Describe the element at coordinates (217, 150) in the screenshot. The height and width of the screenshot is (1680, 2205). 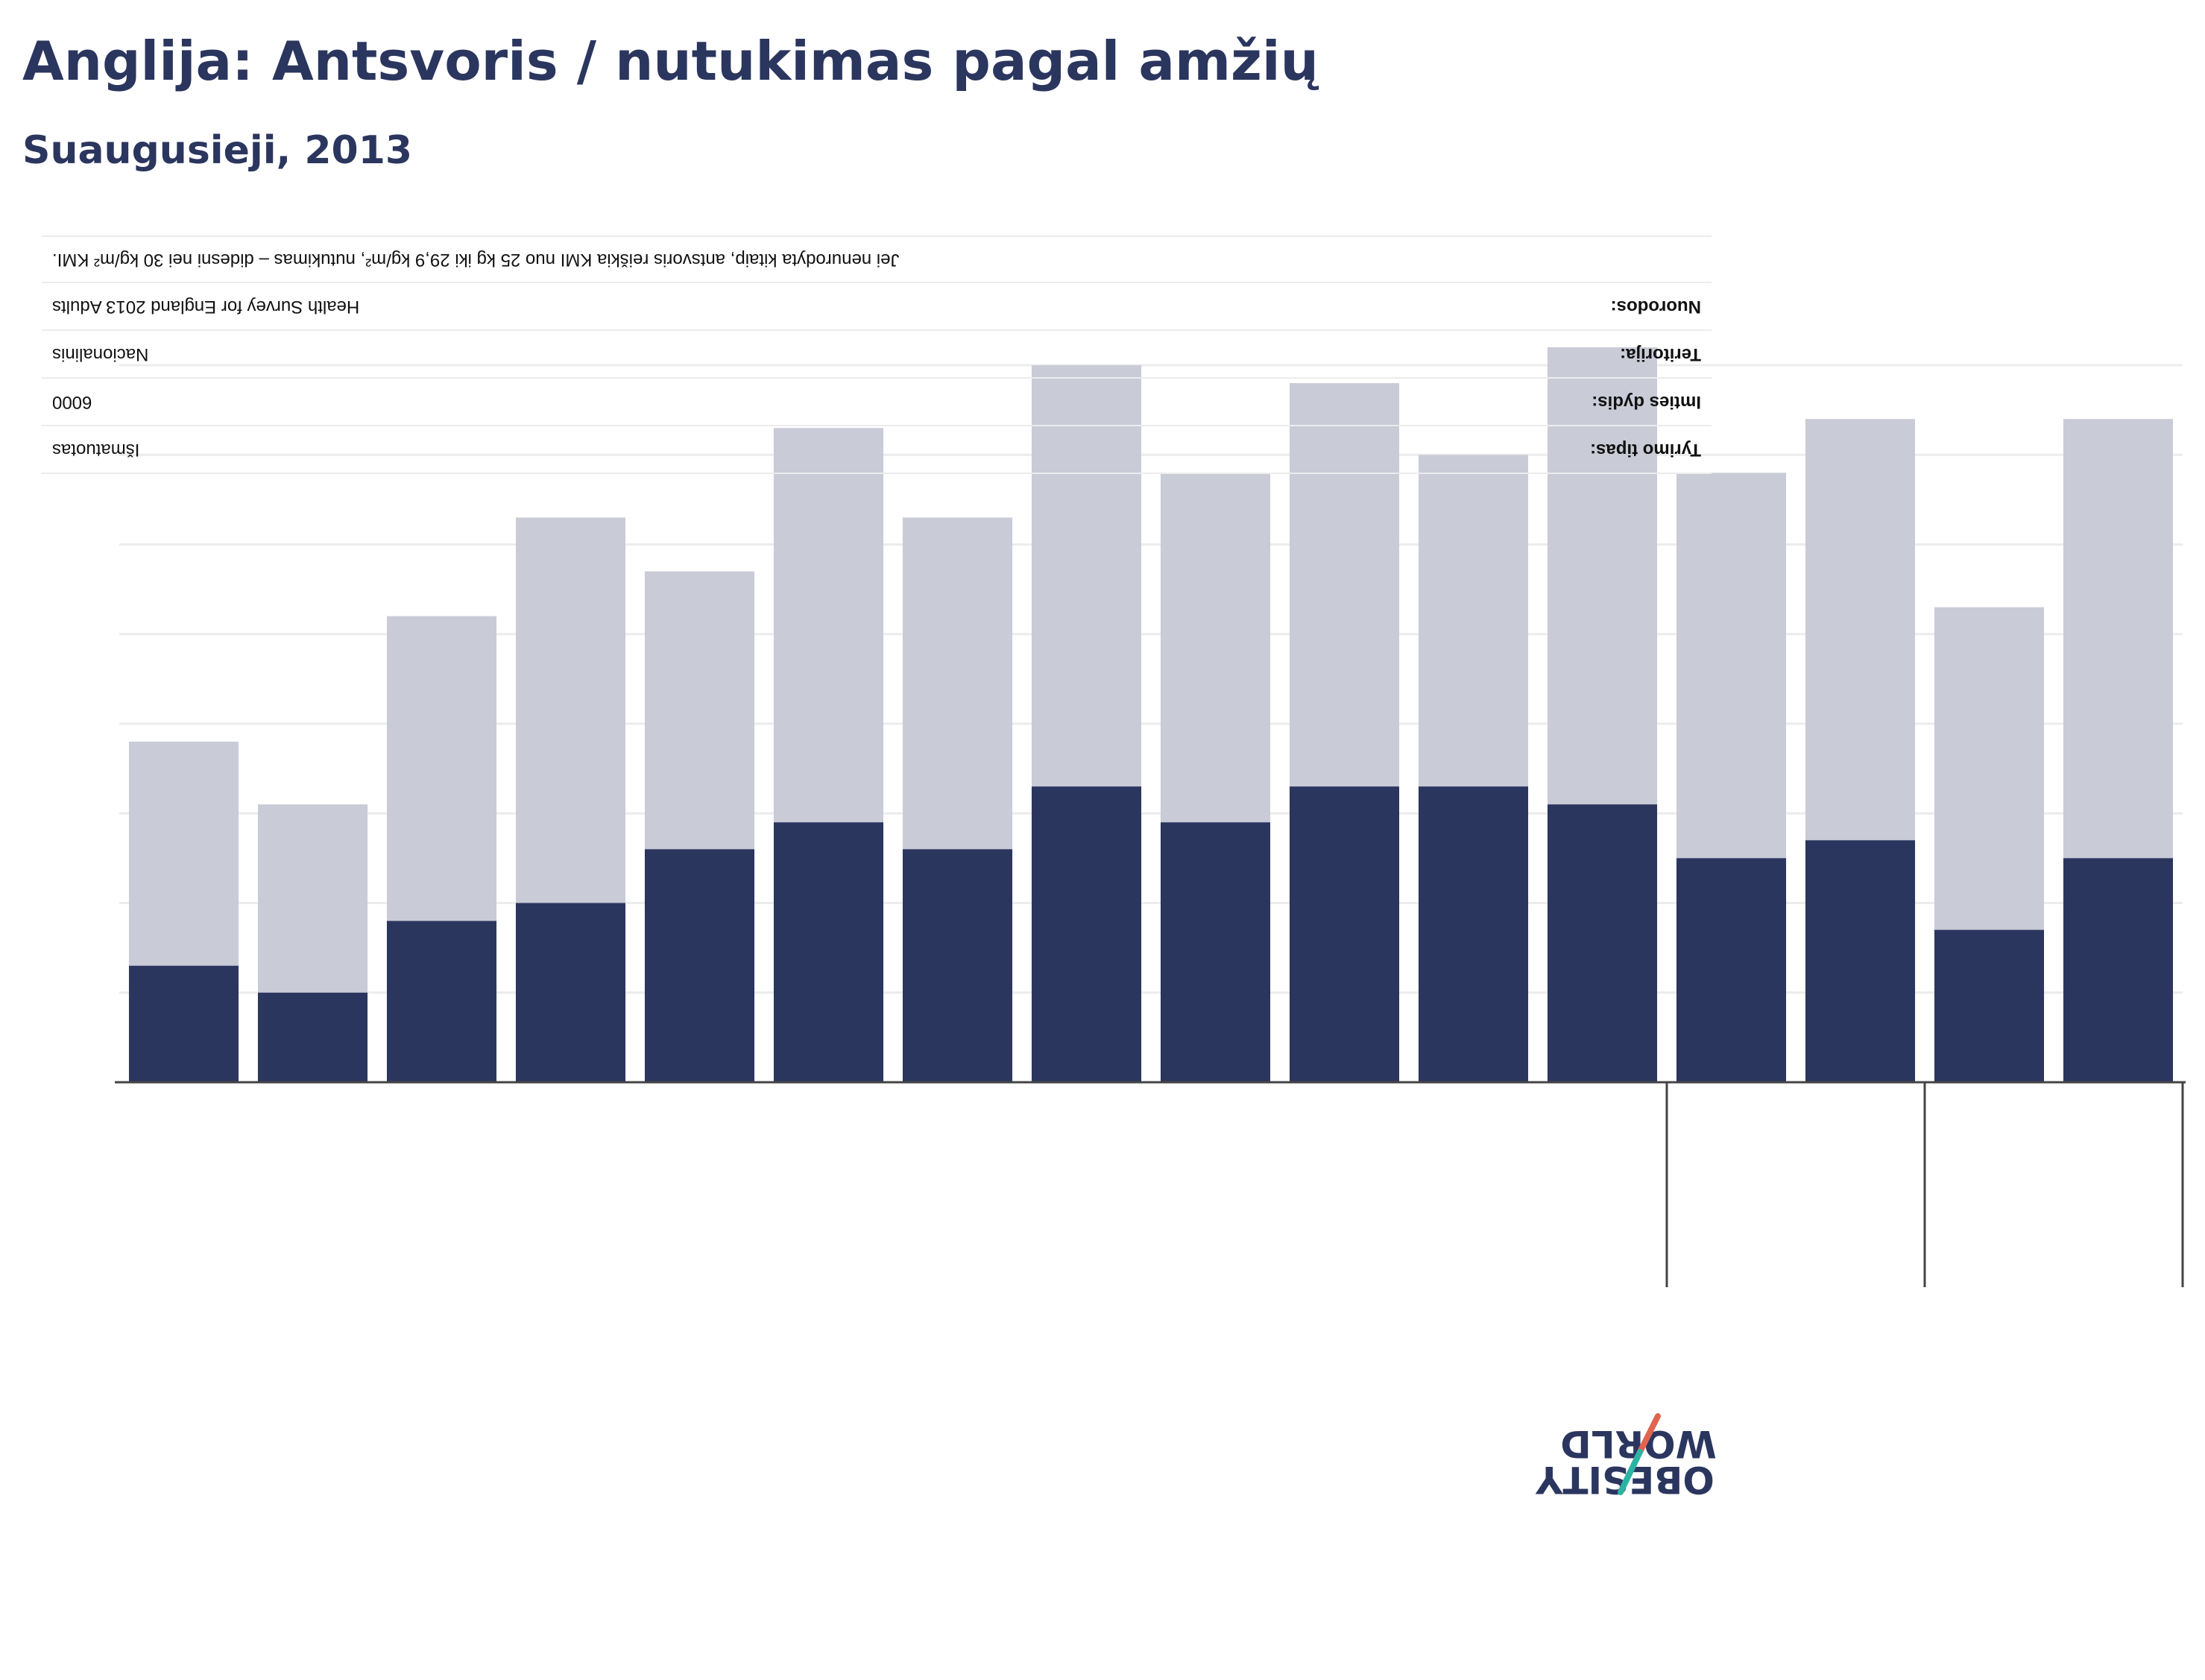
I see `chart-subtitle: Suaugusieji, 2013` at that location.